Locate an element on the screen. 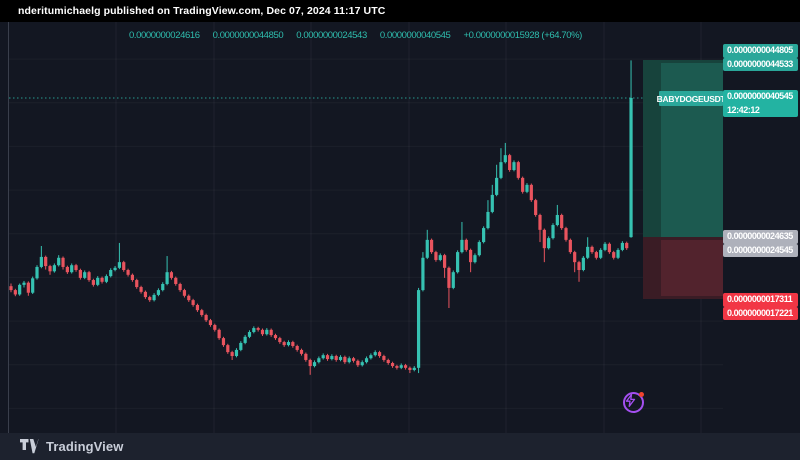 The width and height of the screenshot is (800, 460). tradingview-brand: TradingView is located at coordinates (71, 446).